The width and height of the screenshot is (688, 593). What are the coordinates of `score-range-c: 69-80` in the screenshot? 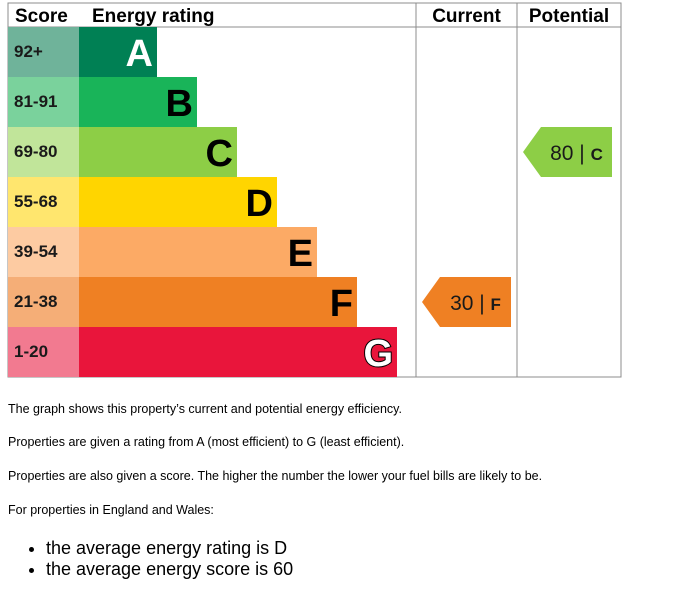 It's located at (35, 151).